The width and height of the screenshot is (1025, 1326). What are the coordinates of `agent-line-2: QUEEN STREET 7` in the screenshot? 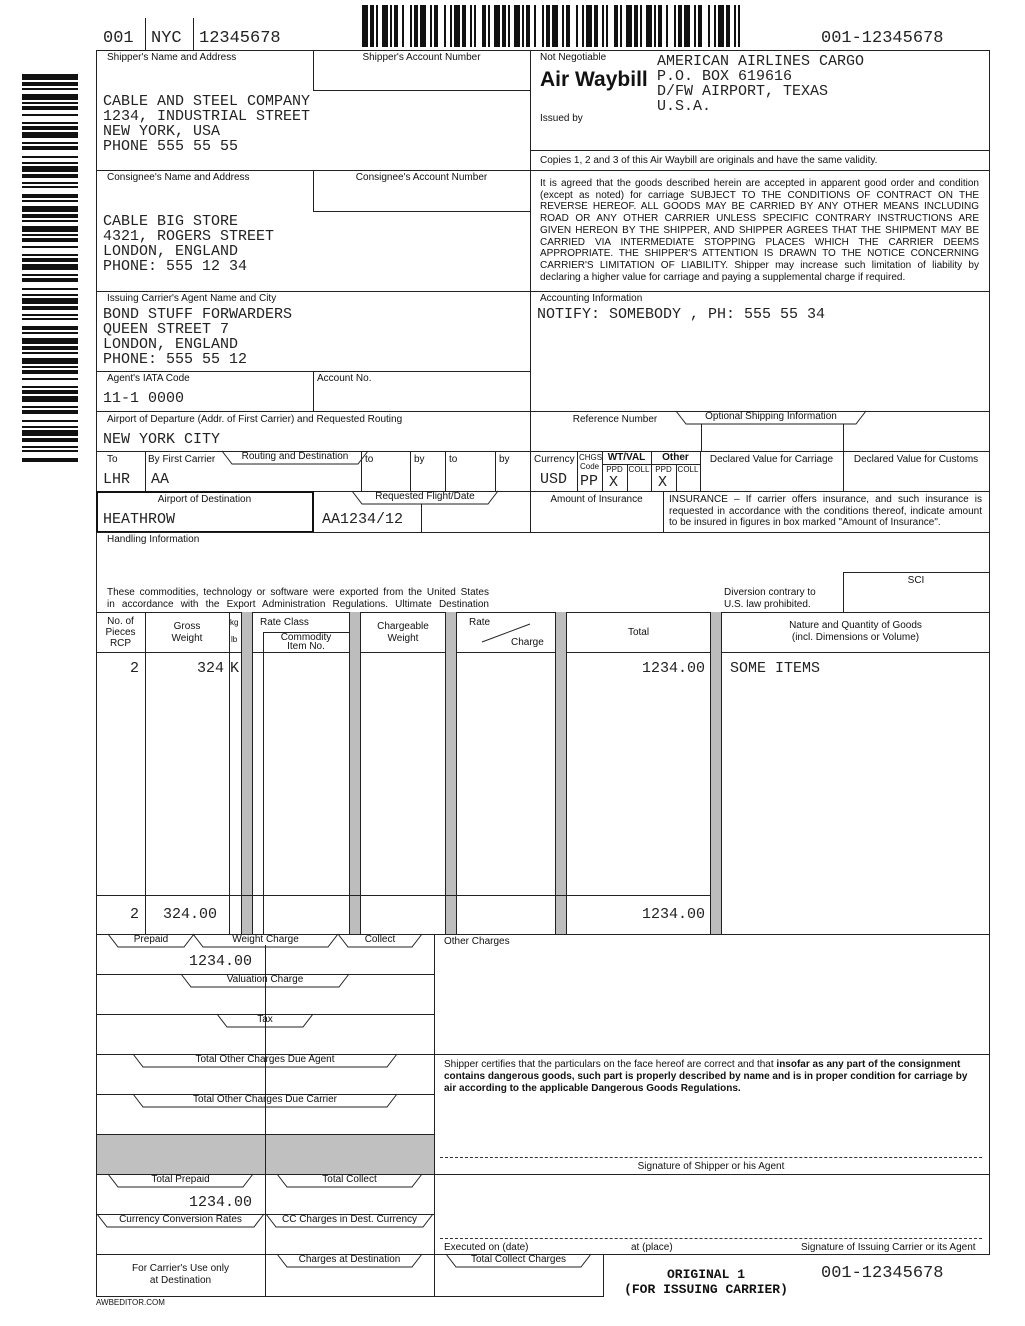 It's located at (166, 329).